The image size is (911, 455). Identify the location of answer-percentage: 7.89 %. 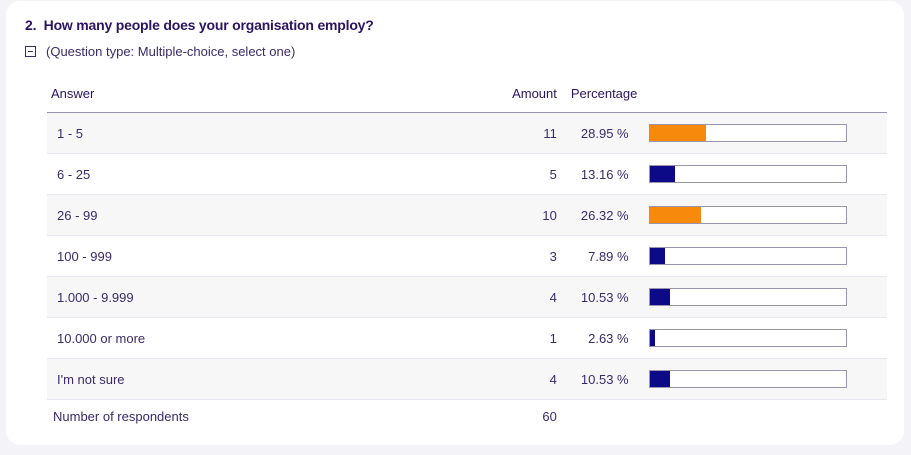
(594, 256).